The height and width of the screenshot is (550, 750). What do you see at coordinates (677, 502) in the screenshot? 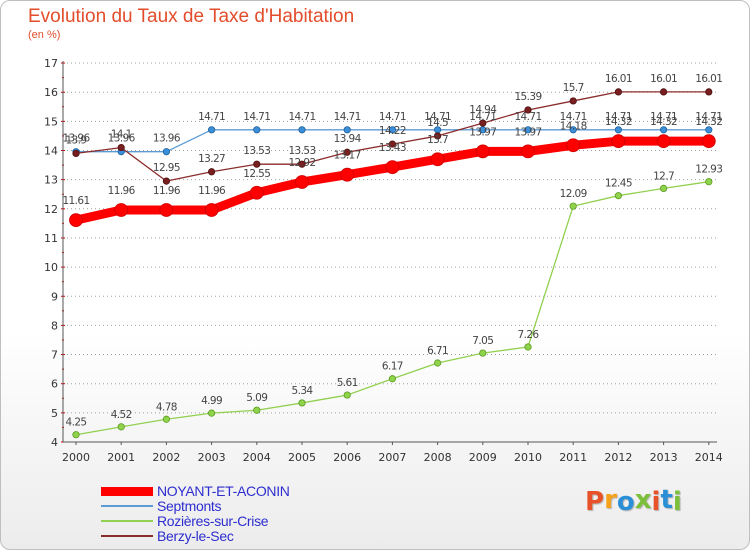
I see `logo-letter: i` at bounding box center [677, 502].